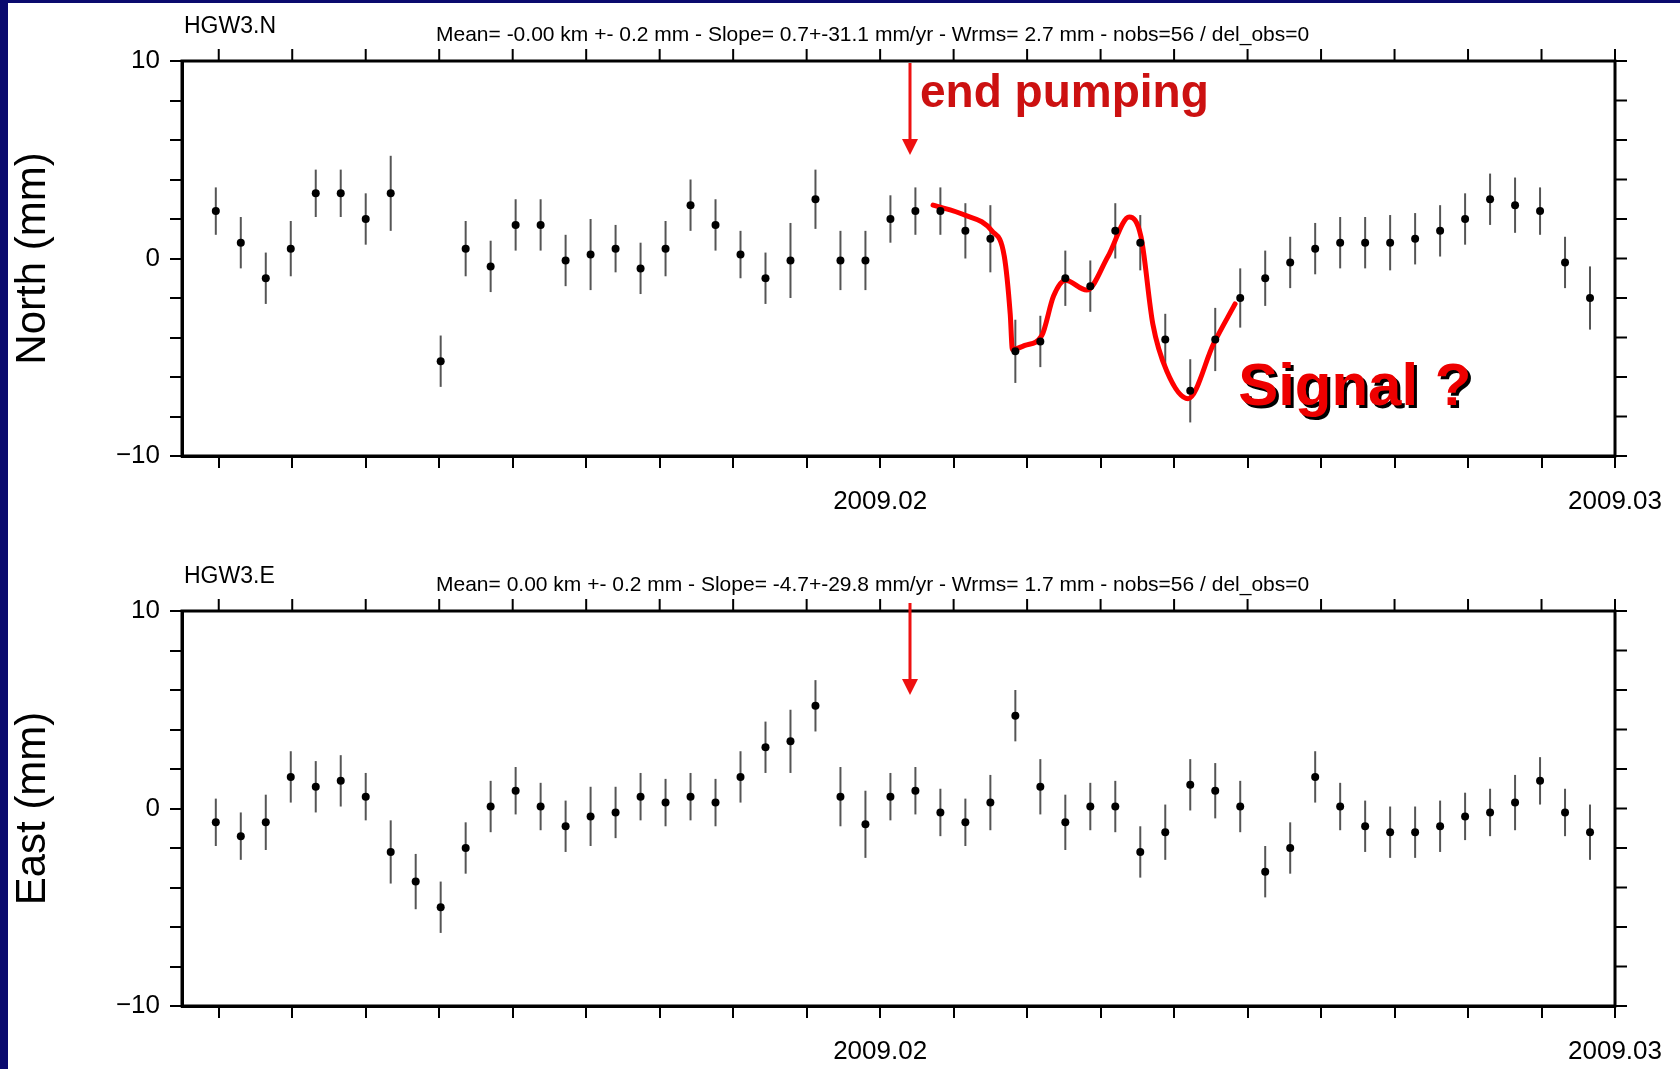 The image size is (1680, 1069). I want to click on chart-title: HGW3.E, so click(229, 575).